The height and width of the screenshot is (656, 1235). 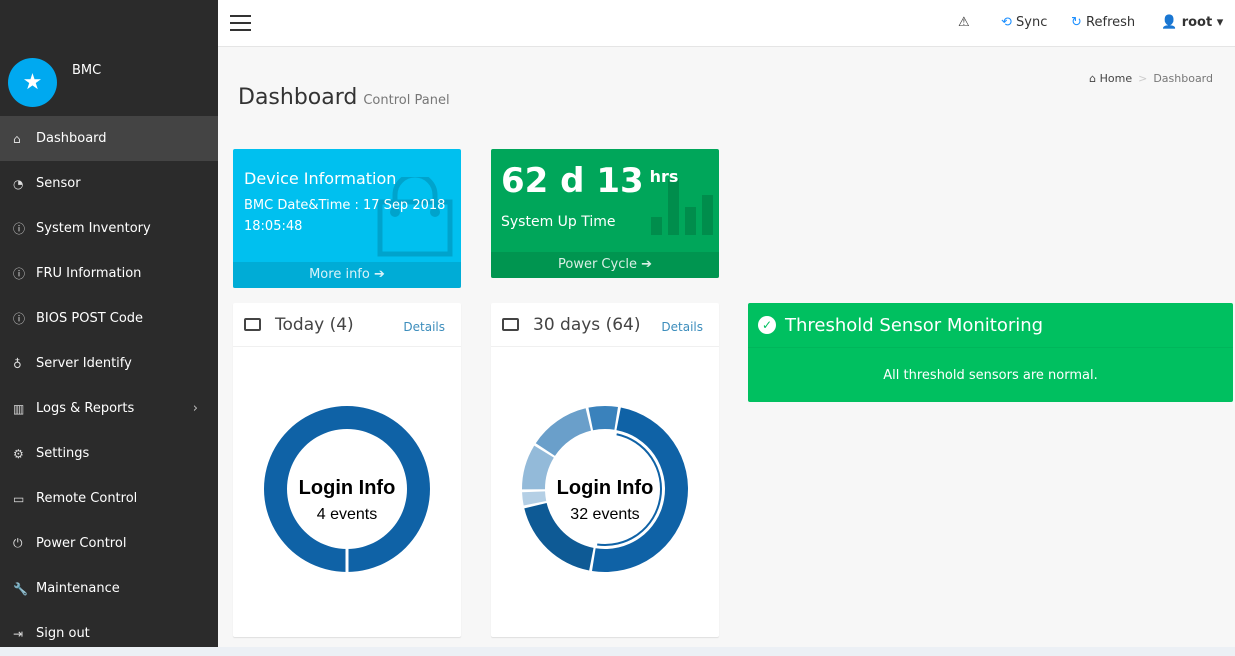 I want to click on title-text: Dashboard, so click(x=298, y=97).